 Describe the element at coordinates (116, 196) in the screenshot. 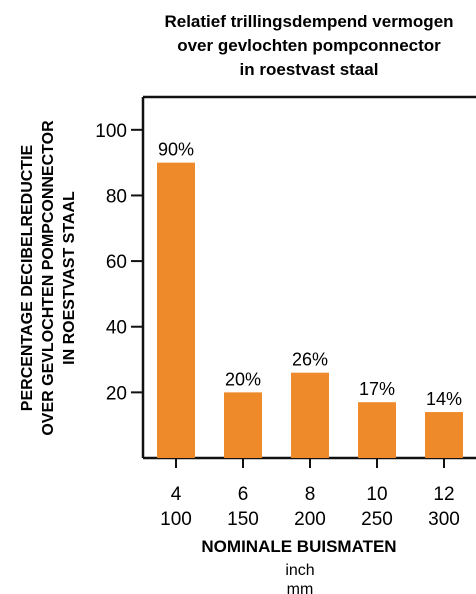

I see `y-tick-label: 80` at that location.